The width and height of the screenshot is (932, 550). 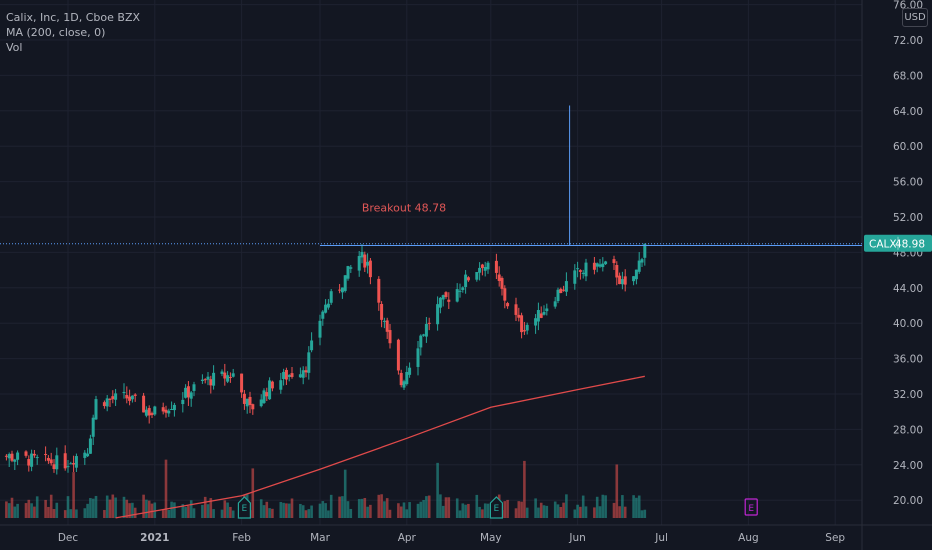 I want to click on time-axis-label: May, so click(x=491, y=538).